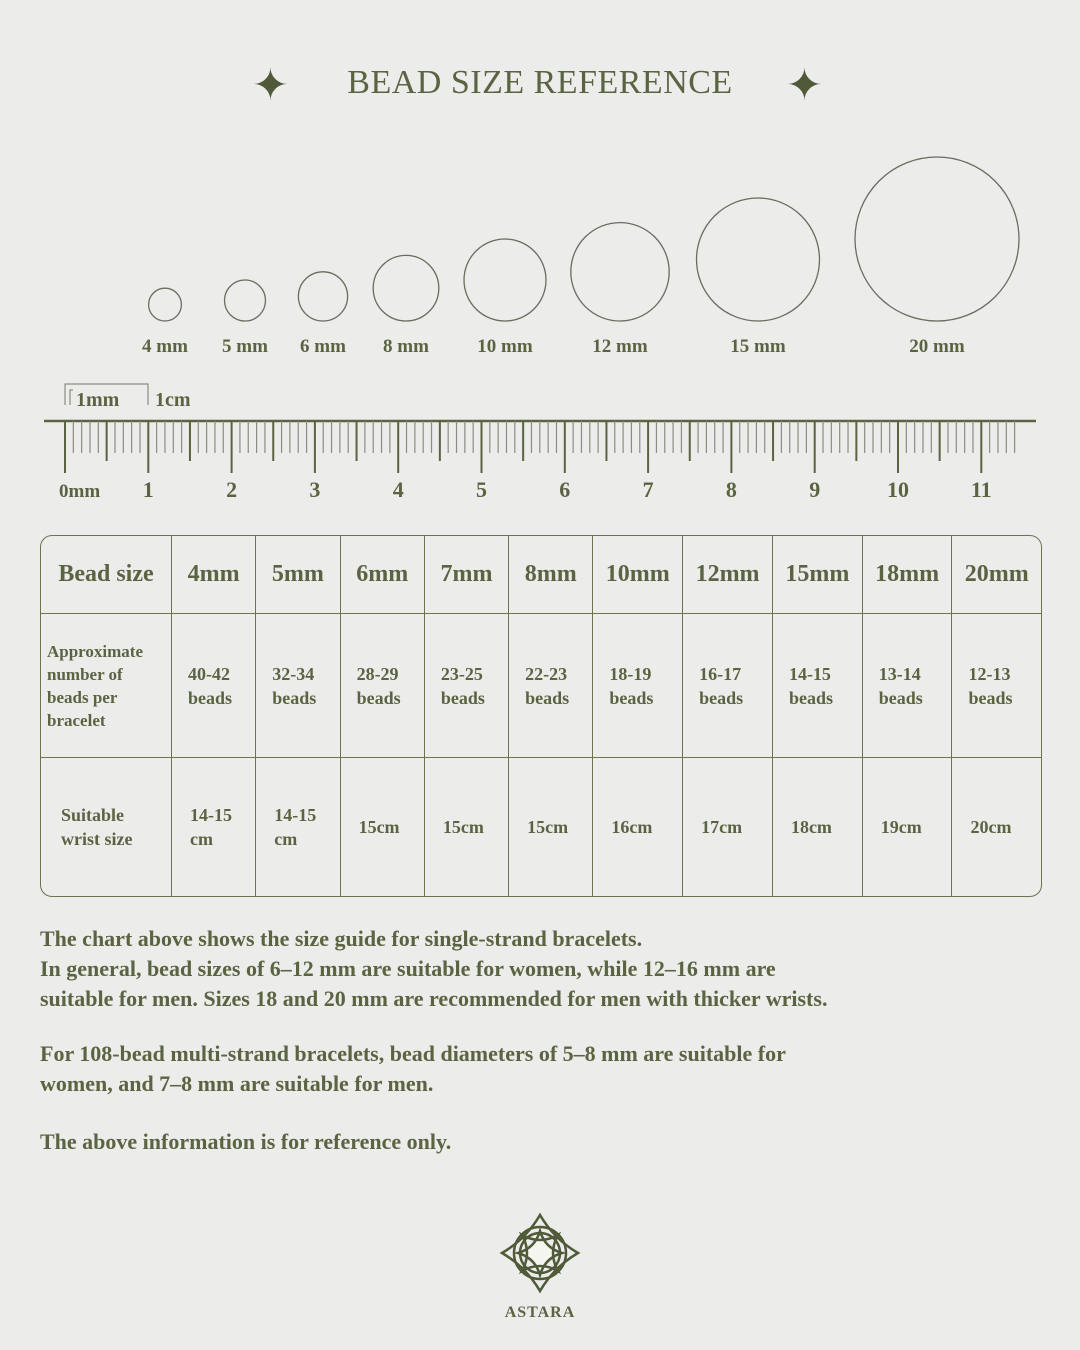 This screenshot has width=1080, height=1350. I want to click on mm-legend: 1mm, so click(98, 400).